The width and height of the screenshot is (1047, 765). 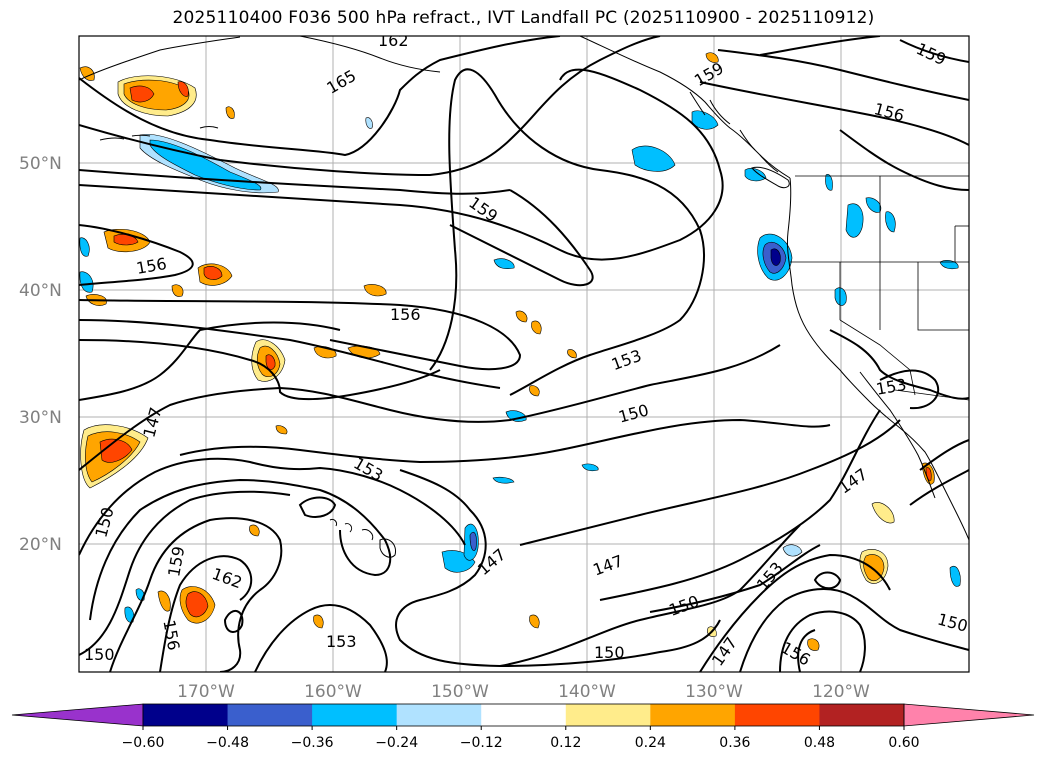 What do you see at coordinates (405, 314) in the screenshot?
I see `contour-label: 156` at bounding box center [405, 314].